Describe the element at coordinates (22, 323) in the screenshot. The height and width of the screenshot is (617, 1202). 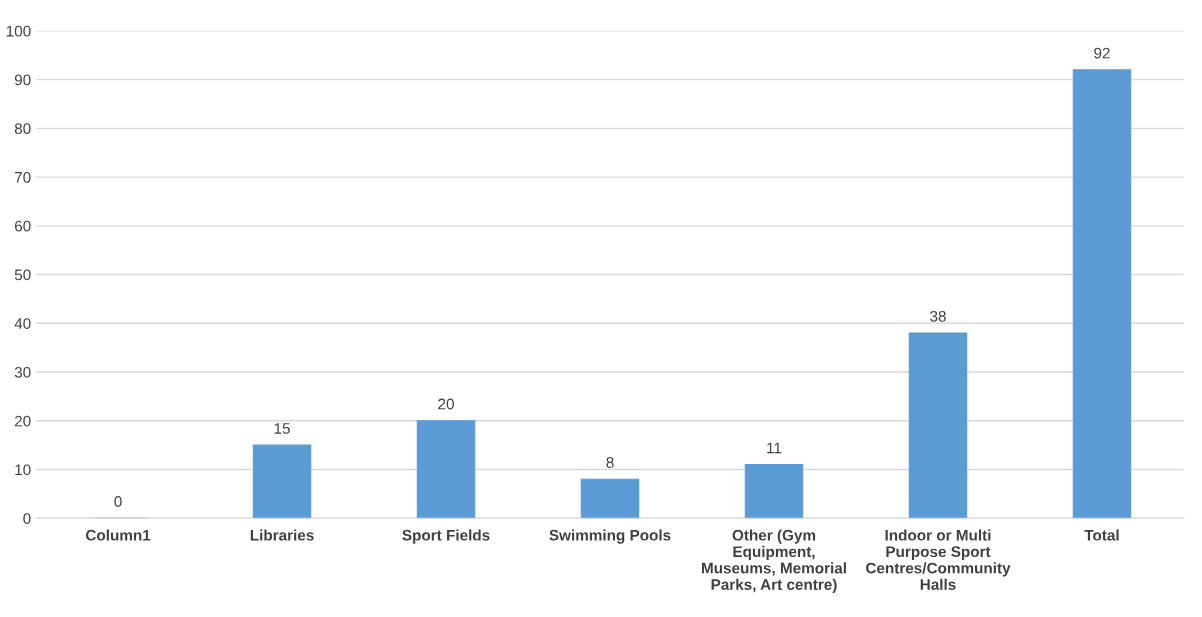
I see `y-tick-label: 40` at that location.